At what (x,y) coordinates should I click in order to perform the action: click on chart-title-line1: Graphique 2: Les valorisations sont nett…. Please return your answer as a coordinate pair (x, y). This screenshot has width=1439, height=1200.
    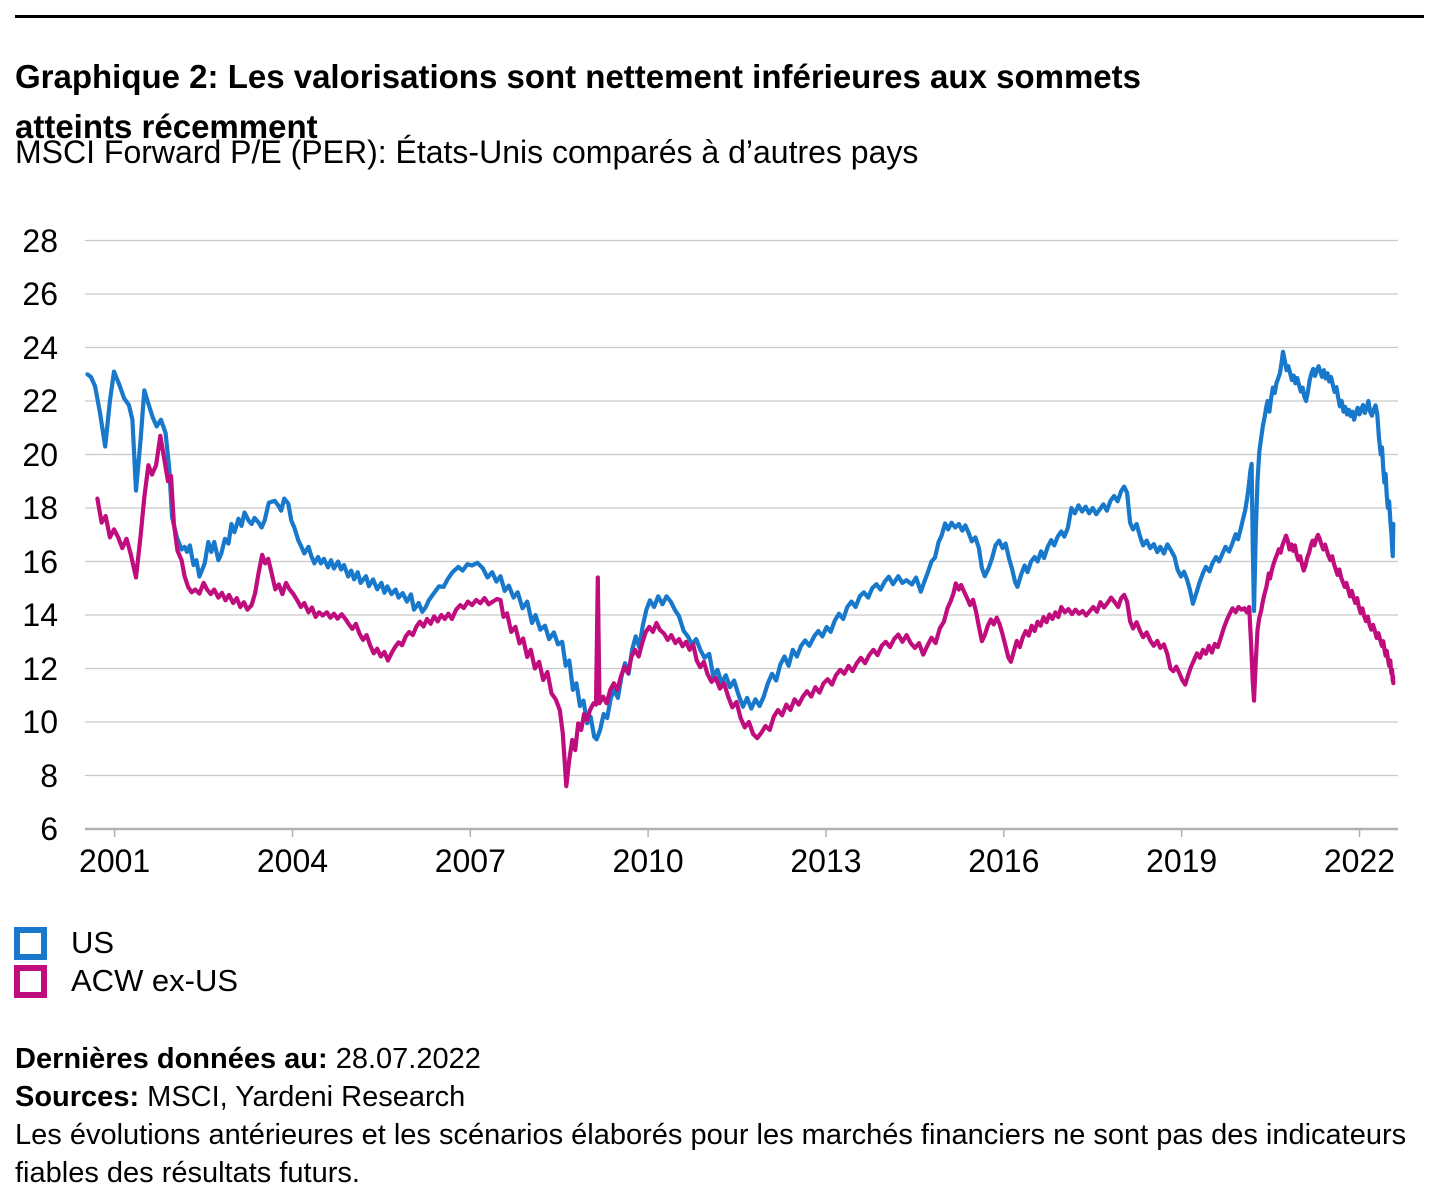
    Looking at the image, I should click on (578, 77).